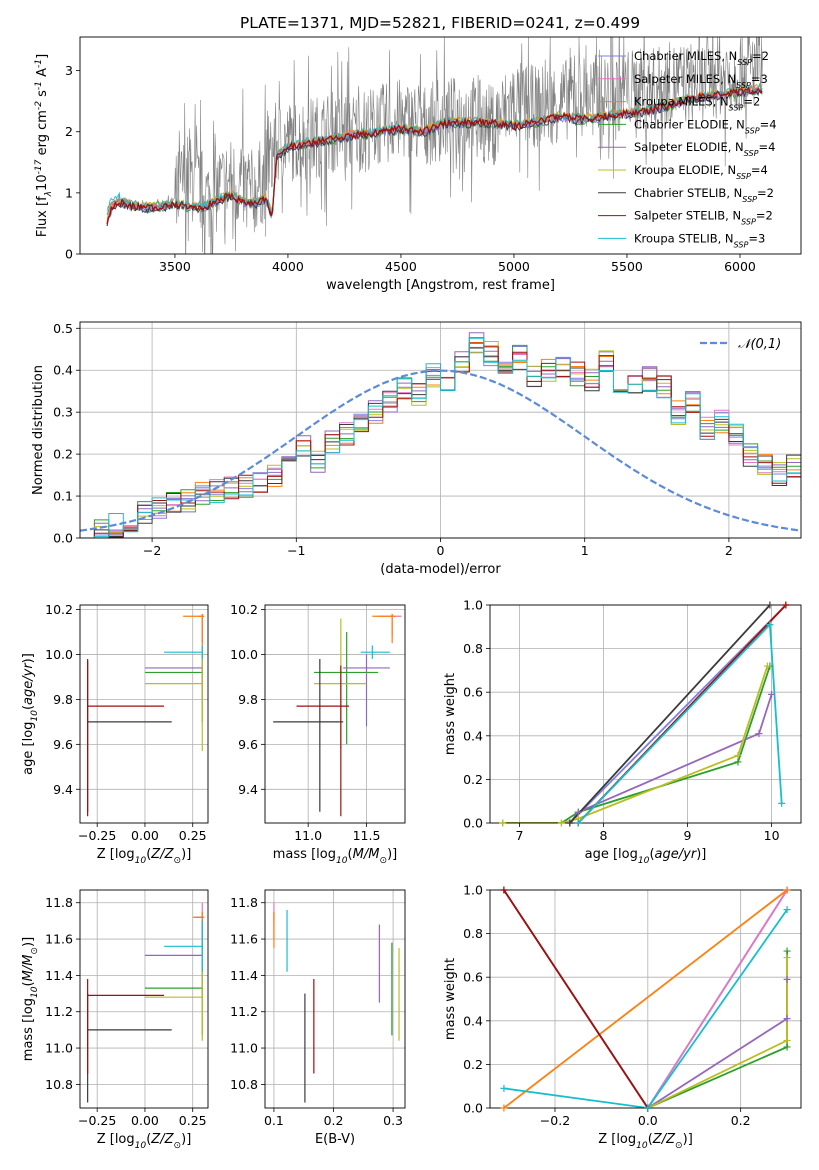 The width and height of the screenshot is (819, 1170). Describe the element at coordinates (334, 1120) in the screenshot. I see `mass_vs_ebv-xtick-label: 0.2` at that location.